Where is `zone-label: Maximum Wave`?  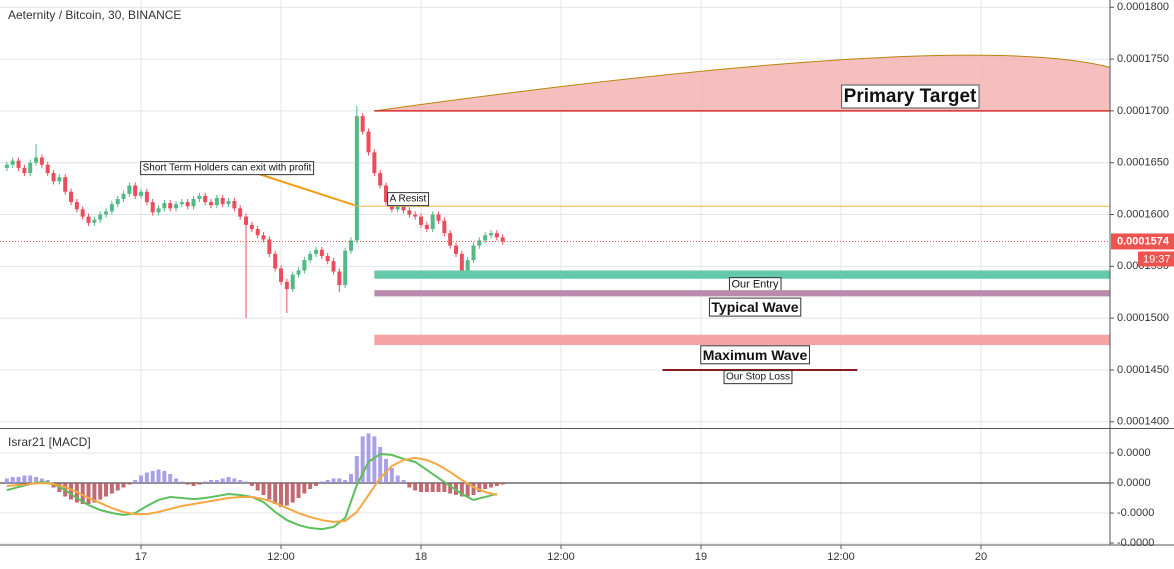
zone-label: Maximum Wave is located at coordinates (755, 355).